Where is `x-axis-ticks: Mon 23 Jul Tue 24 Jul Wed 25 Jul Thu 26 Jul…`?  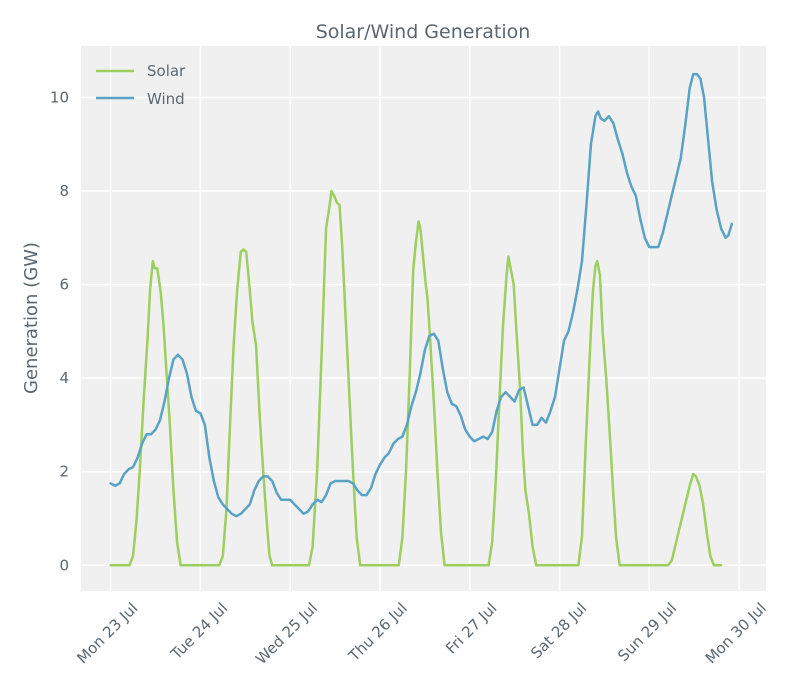 x-axis-ticks: Mon 23 Jul Tue 24 Jul Wed 25 Jul Thu 26 Jul… is located at coordinates (421, 633).